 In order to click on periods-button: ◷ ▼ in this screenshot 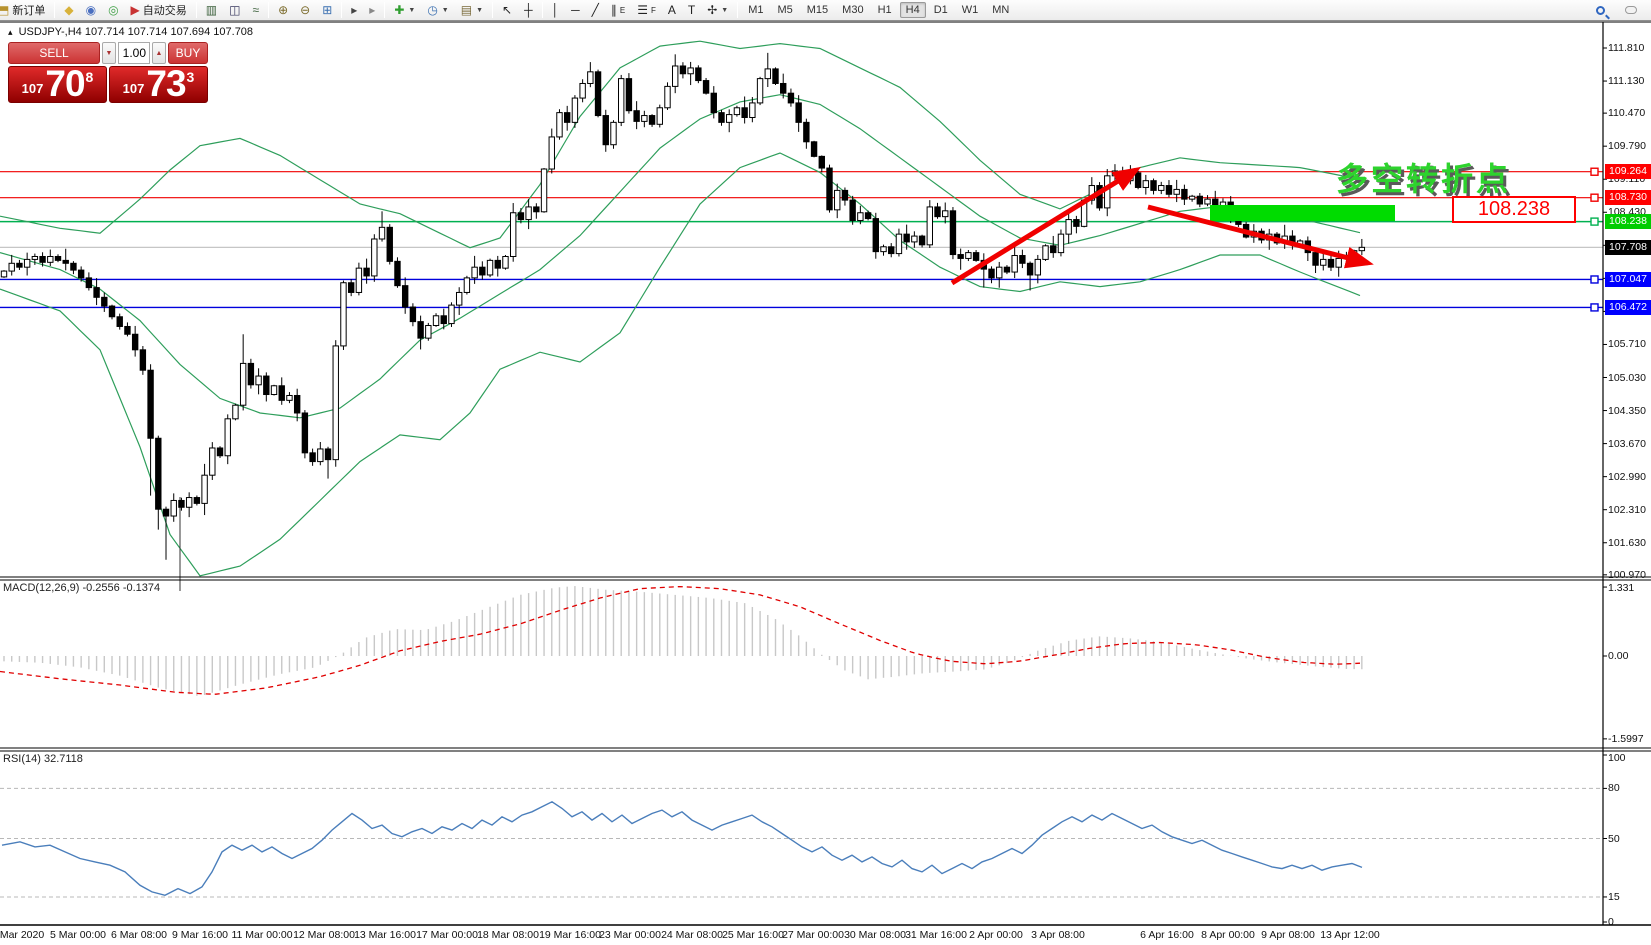, I will do `click(437, 10)`.